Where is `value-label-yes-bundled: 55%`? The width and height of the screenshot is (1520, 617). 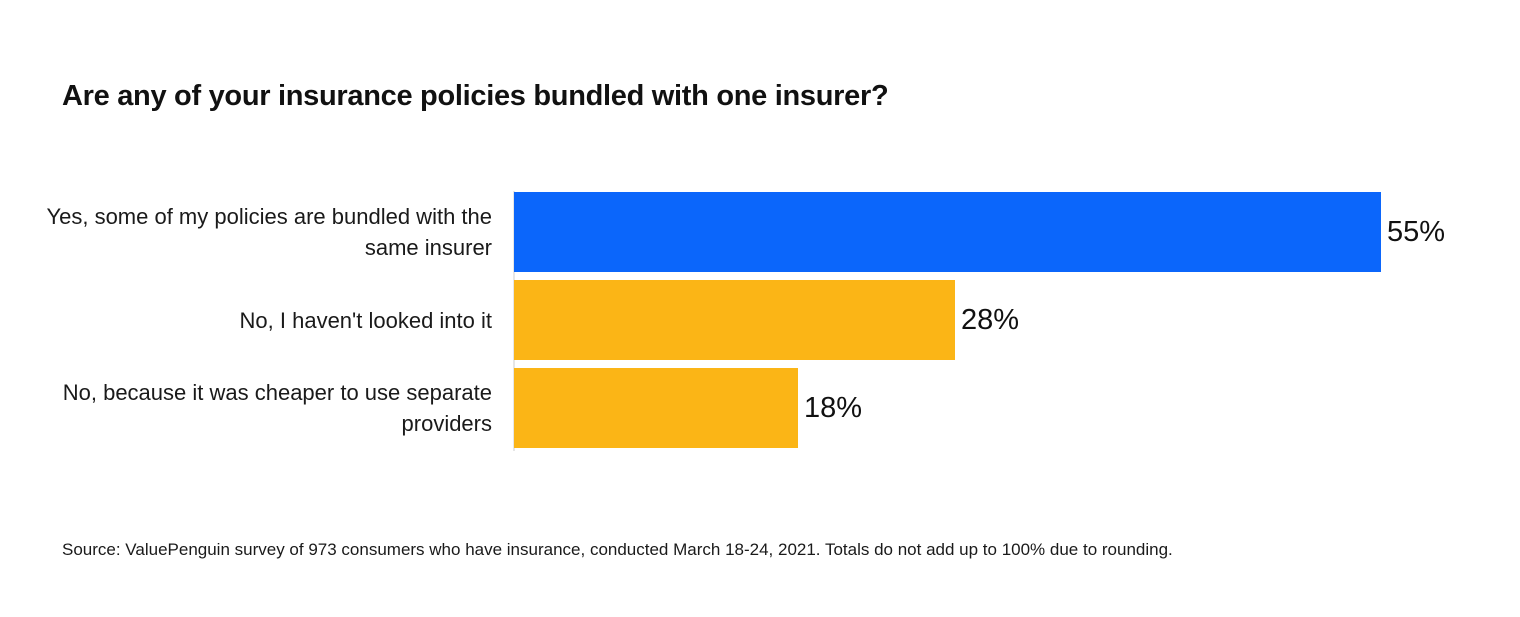 value-label-yes-bundled: 55% is located at coordinates (1416, 231).